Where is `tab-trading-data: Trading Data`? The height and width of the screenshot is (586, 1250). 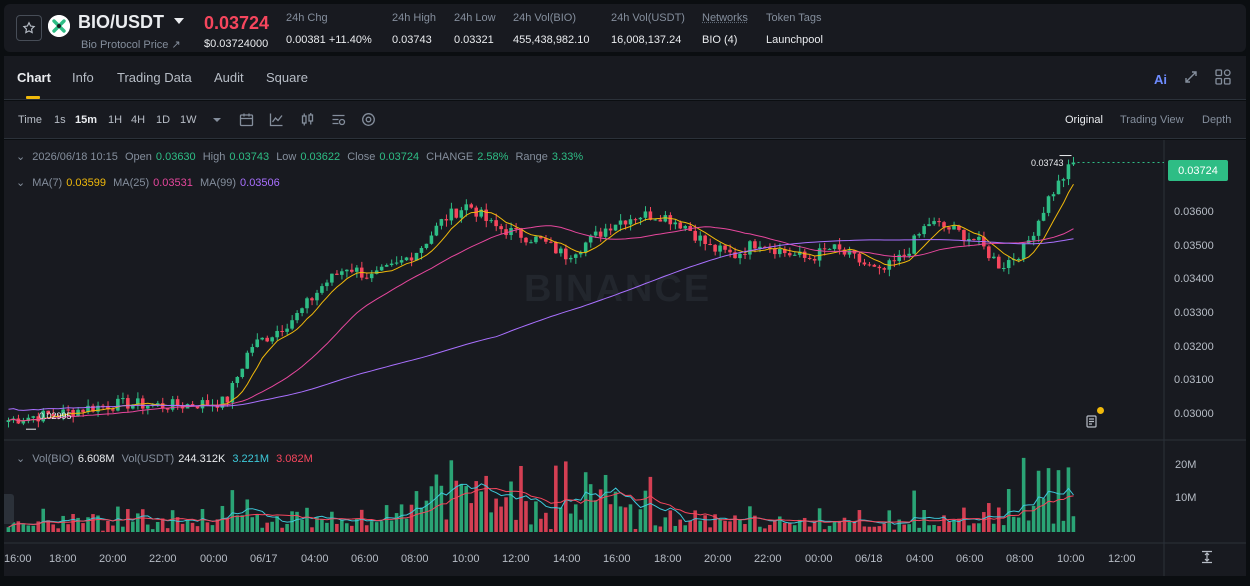 tab-trading-data: Trading Data is located at coordinates (154, 77).